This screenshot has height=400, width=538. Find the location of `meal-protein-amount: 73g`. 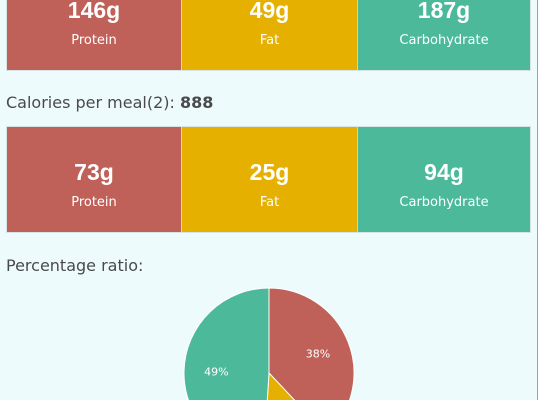

meal-protein-amount: 73g is located at coordinates (94, 172).